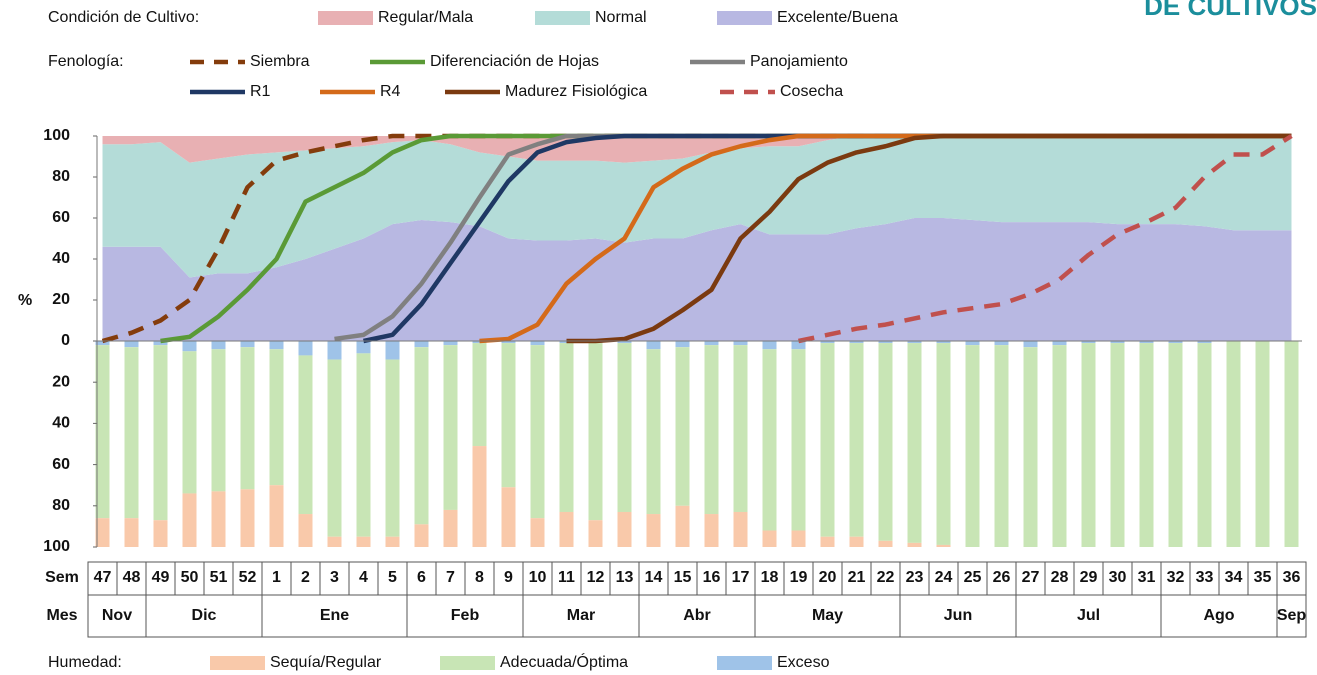 The width and height of the screenshot is (1317, 675). What do you see at coordinates (770, 577) in the screenshot?
I see `x-tick-label: 18` at bounding box center [770, 577].